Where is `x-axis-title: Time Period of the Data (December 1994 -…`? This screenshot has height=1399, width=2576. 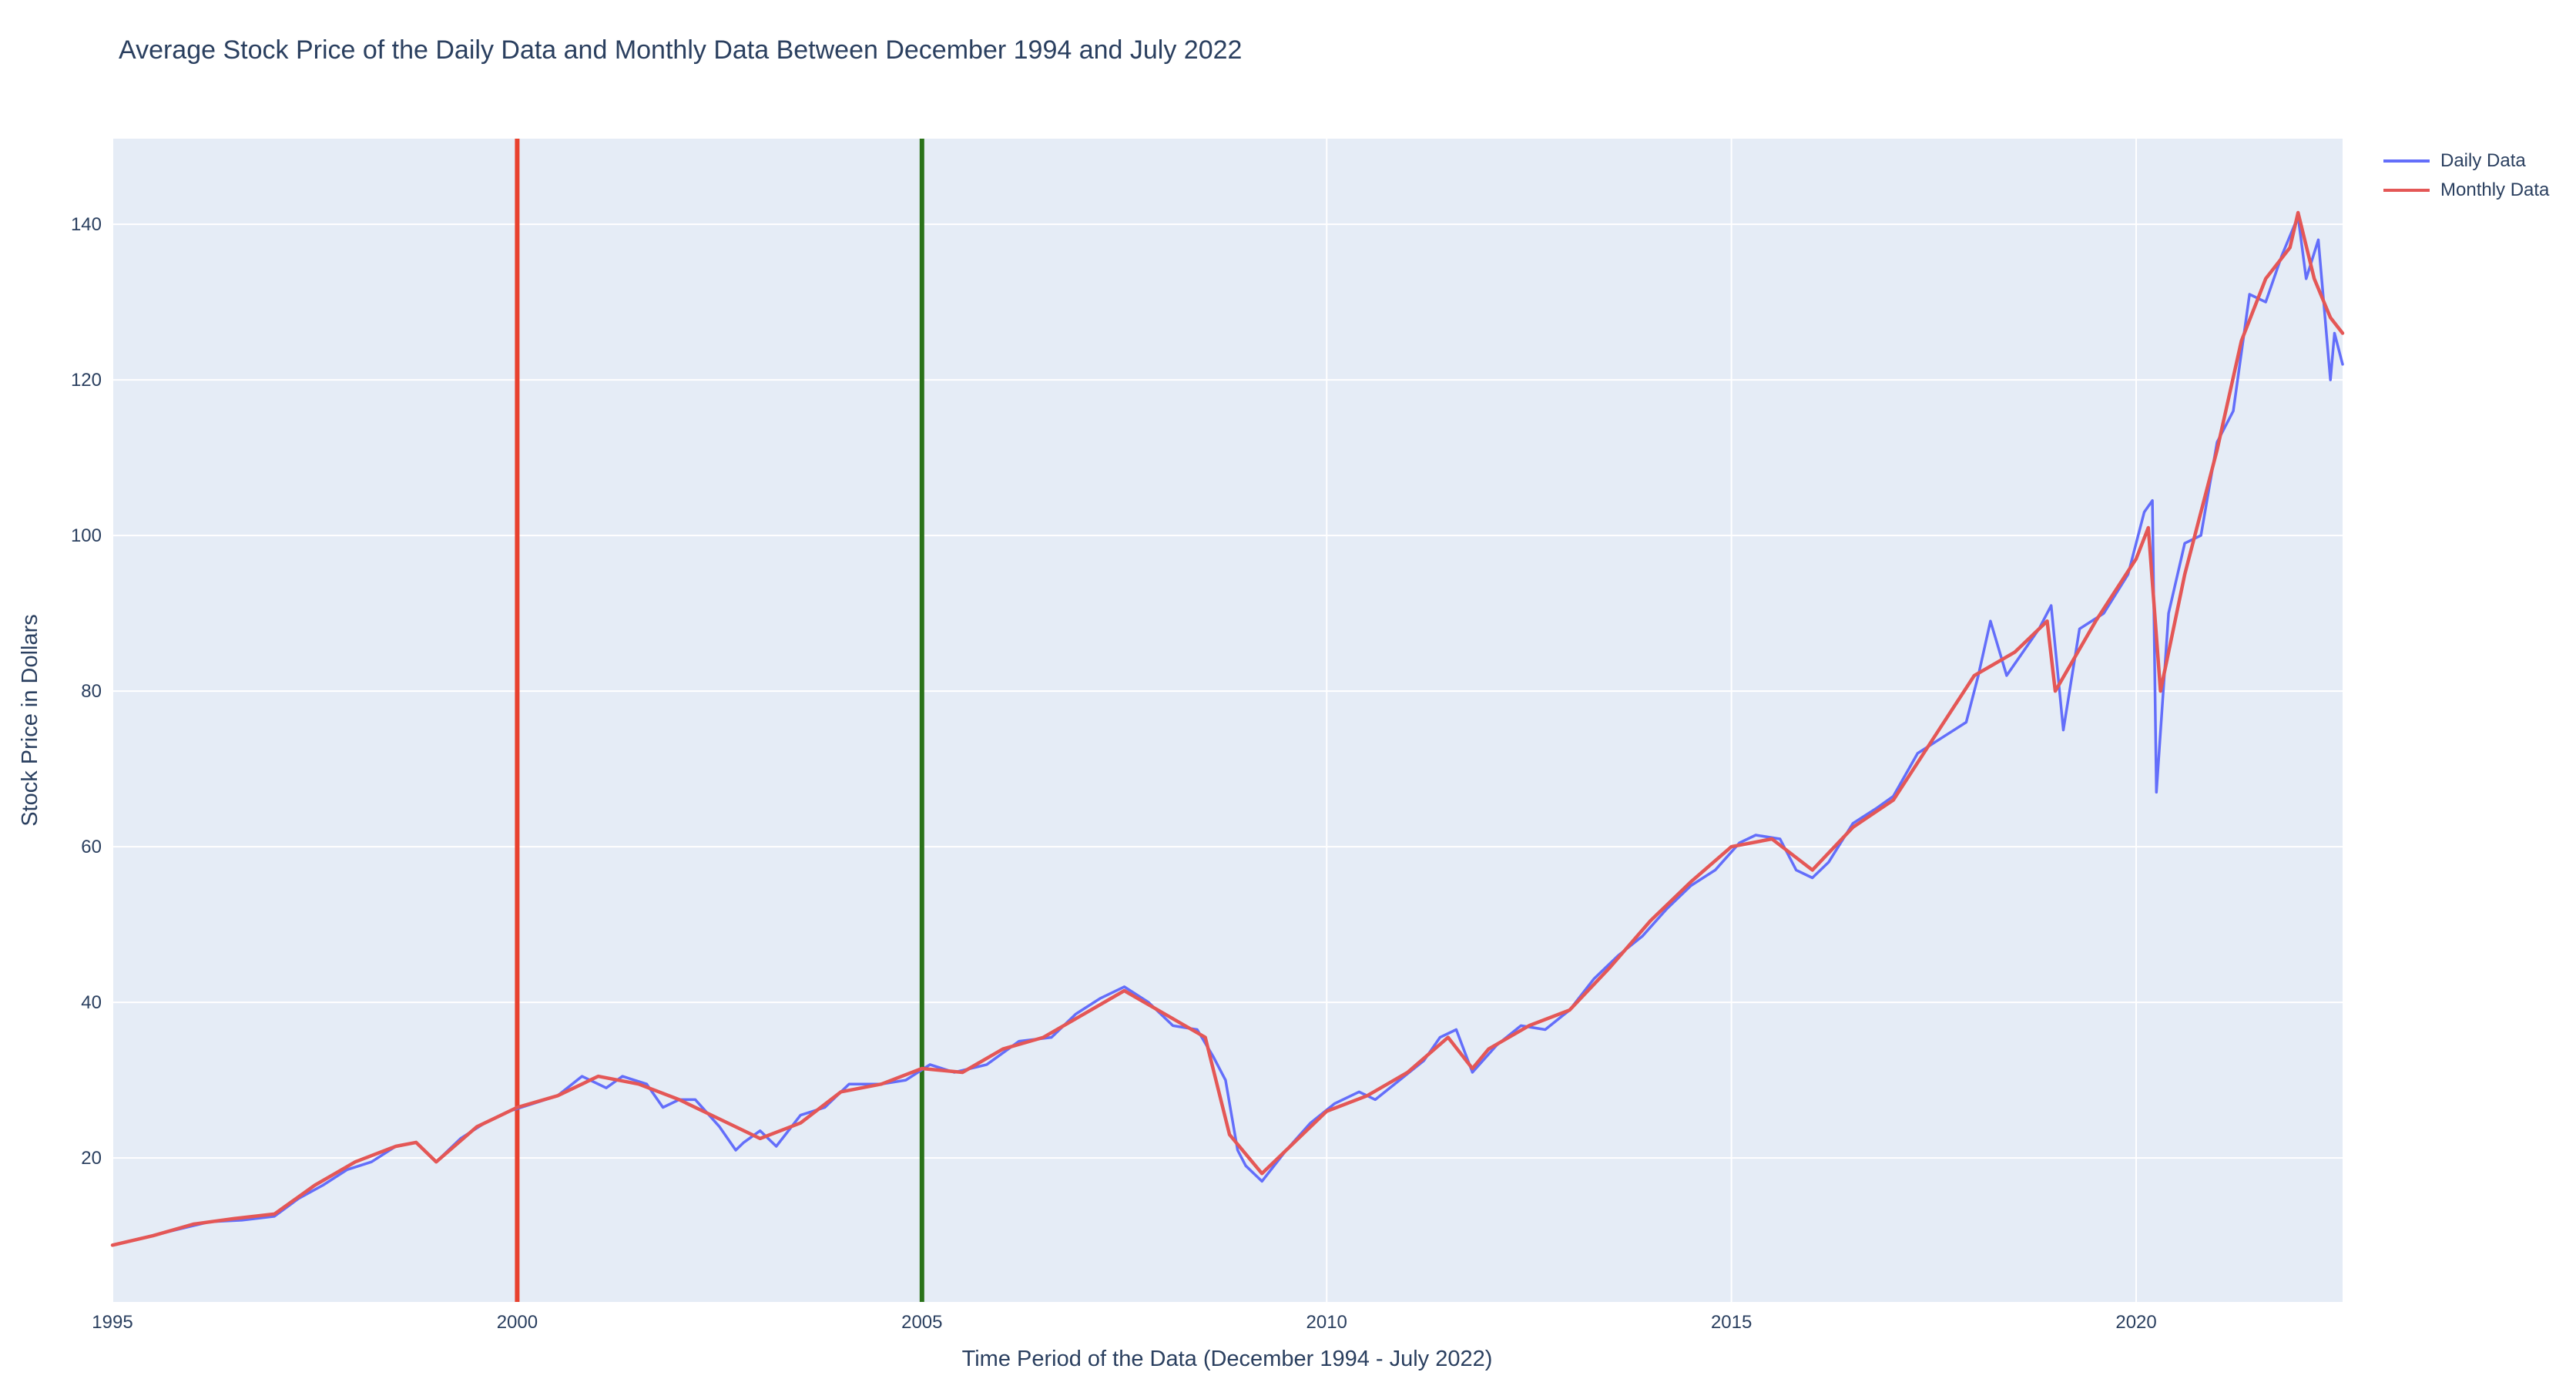 x-axis-title: Time Period of the Data (December 1994 -… is located at coordinates (1227, 1359).